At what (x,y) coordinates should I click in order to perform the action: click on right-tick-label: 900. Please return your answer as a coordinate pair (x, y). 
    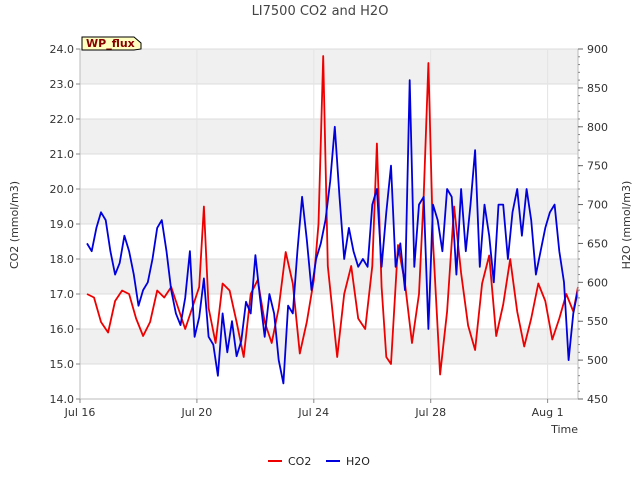
    Looking at the image, I should click on (597, 49).